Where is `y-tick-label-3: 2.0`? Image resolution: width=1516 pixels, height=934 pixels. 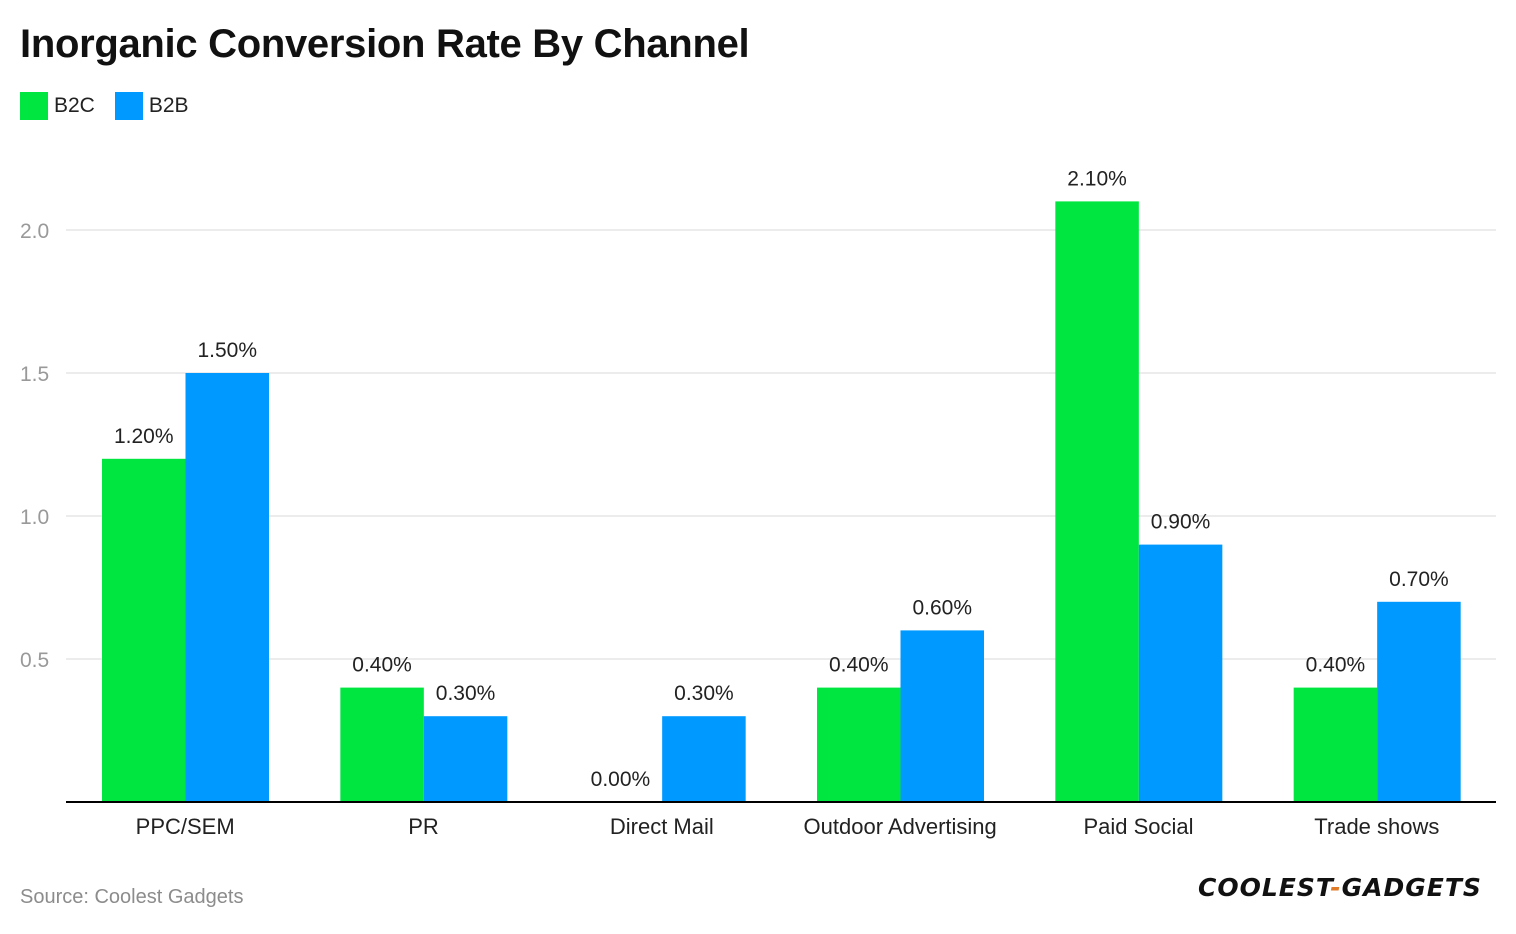 y-tick-label-3: 2.0 is located at coordinates (34, 231).